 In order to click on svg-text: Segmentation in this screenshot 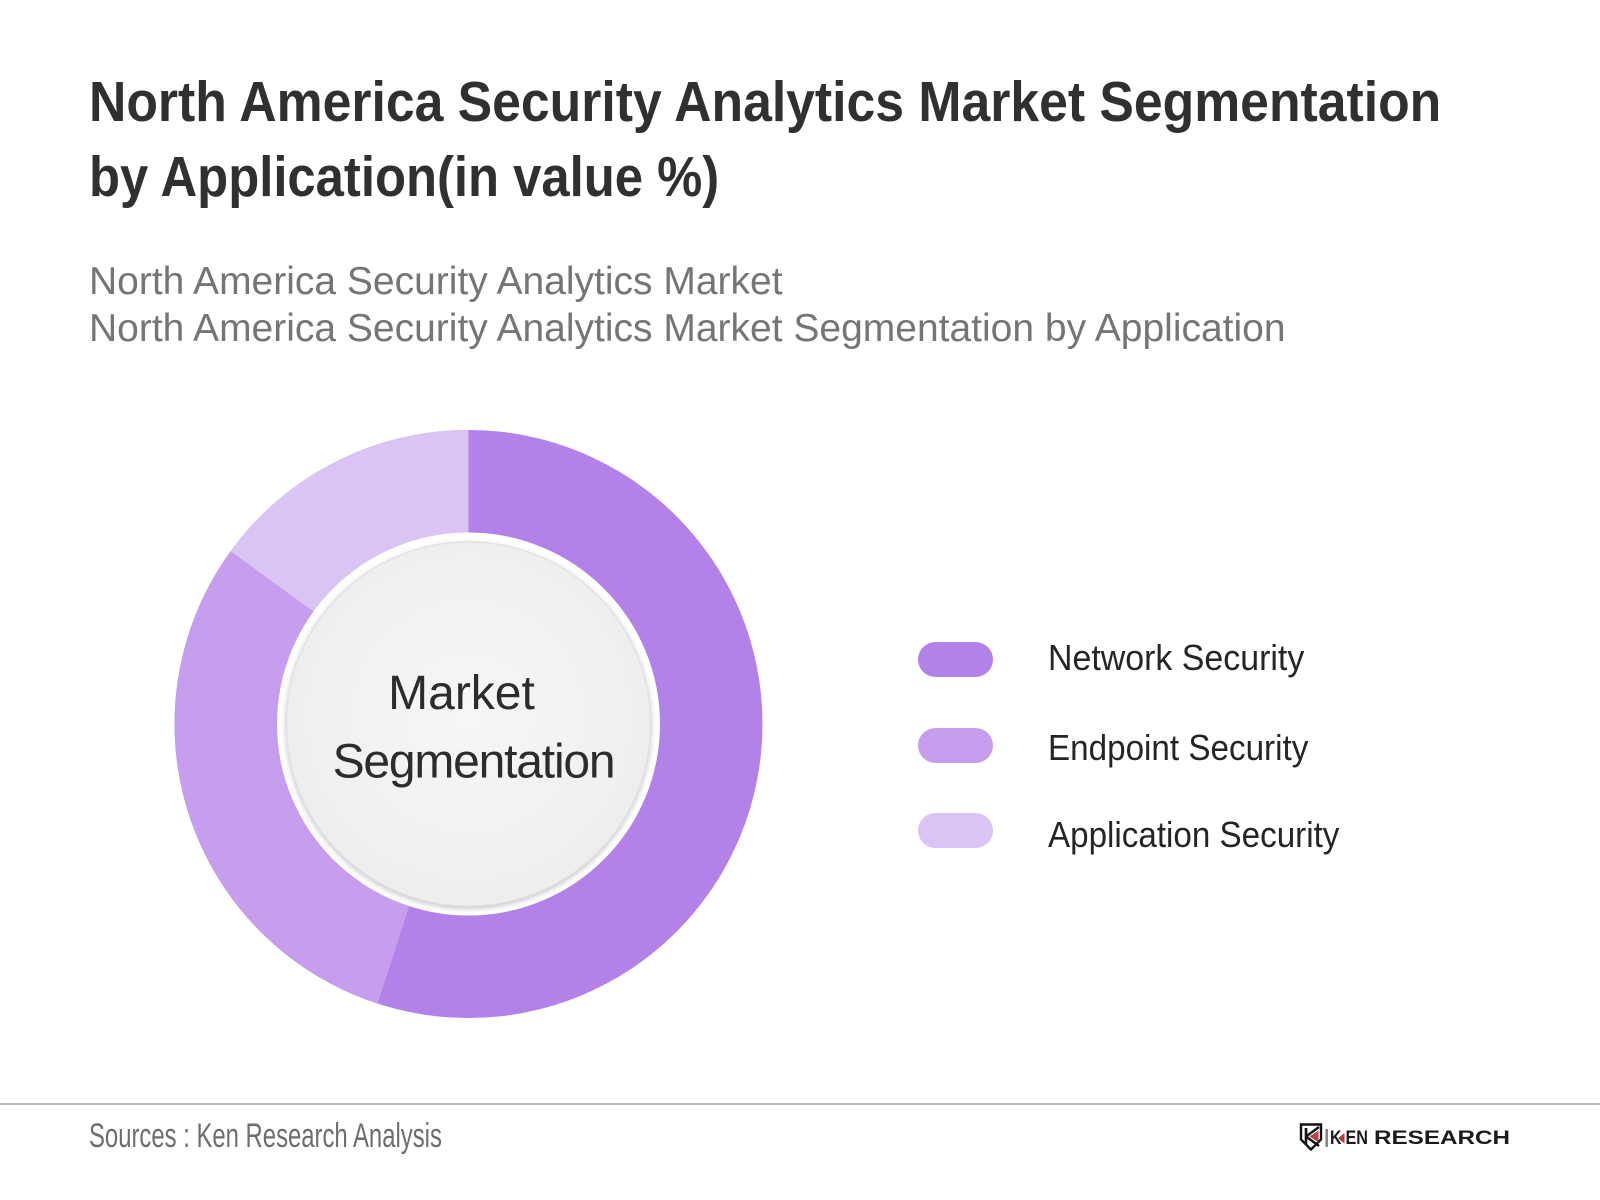, I will do `click(474, 762)`.